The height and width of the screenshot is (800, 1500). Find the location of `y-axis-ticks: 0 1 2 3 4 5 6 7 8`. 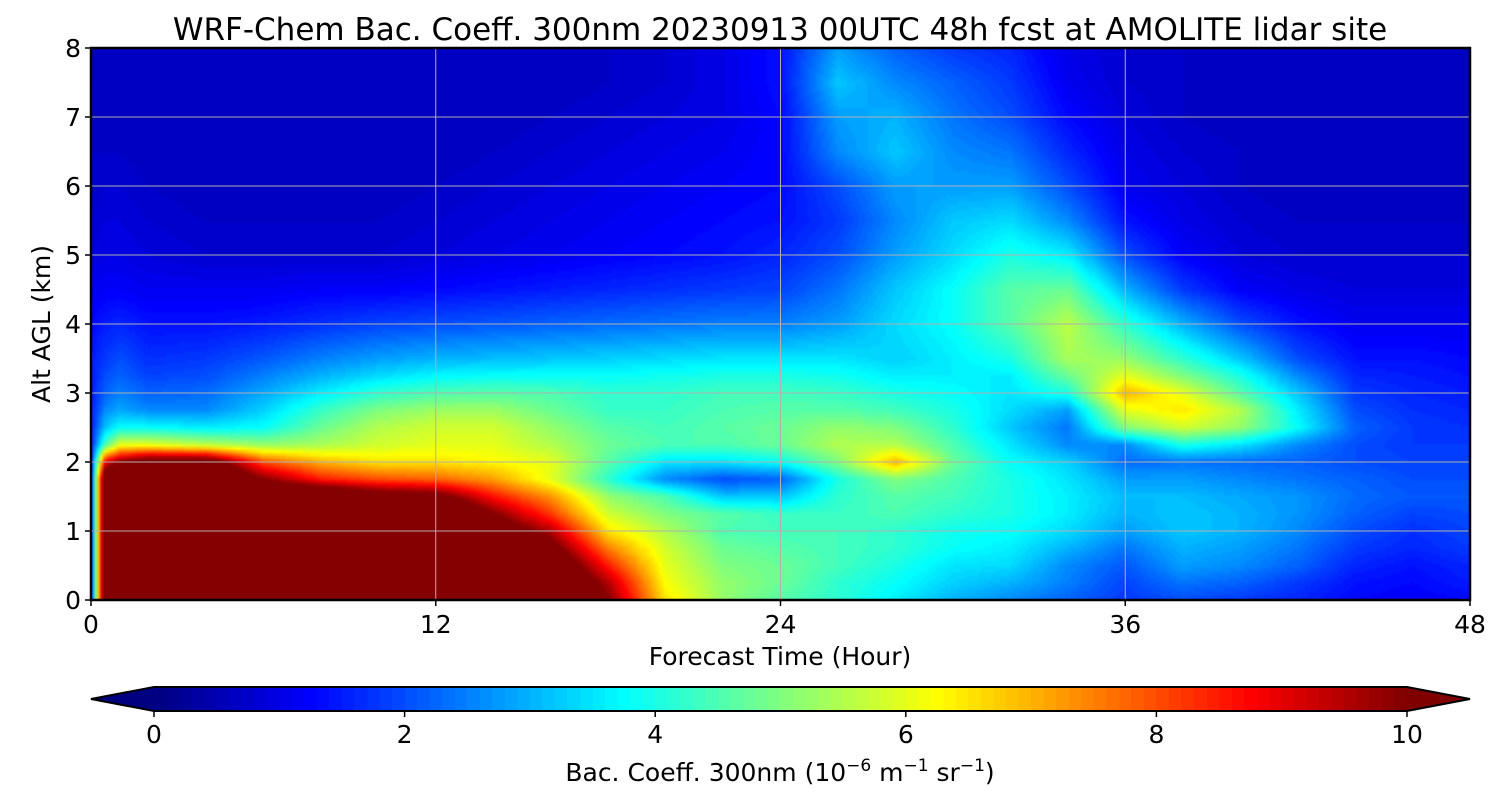

y-axis-ticks: 0 1 2 3 4 5 6 7 8 is located at coordinates (78, 324).